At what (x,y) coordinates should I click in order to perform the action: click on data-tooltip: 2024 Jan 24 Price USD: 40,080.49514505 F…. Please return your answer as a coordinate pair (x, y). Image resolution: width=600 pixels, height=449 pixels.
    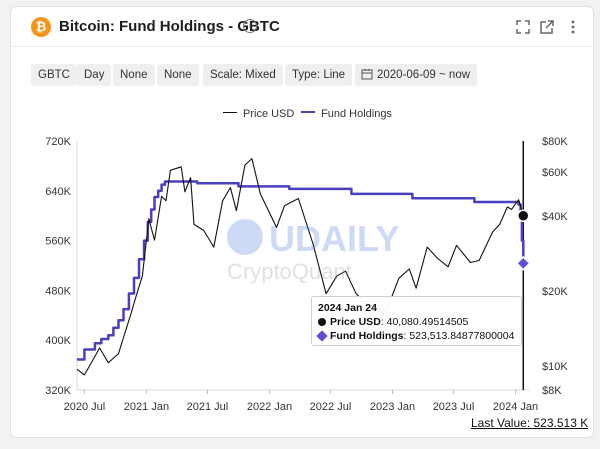
    Looking at the image, I should click on (416, 321).